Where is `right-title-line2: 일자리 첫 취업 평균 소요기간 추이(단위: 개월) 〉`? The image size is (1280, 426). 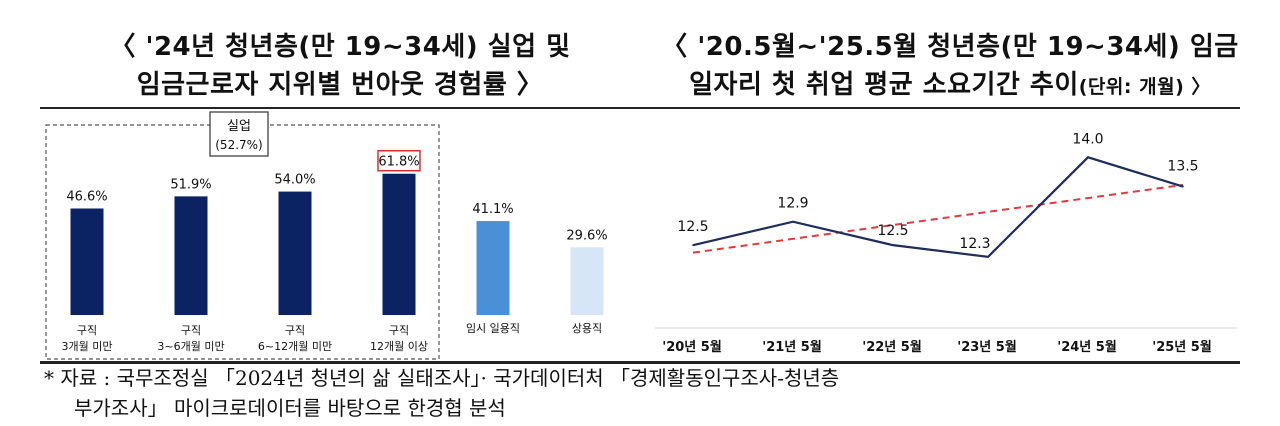
right-title-line2: 일자리 첫 취업 평균 소요기간 추이(단위: 개월) 〉 is located at coordinates (950, 86).